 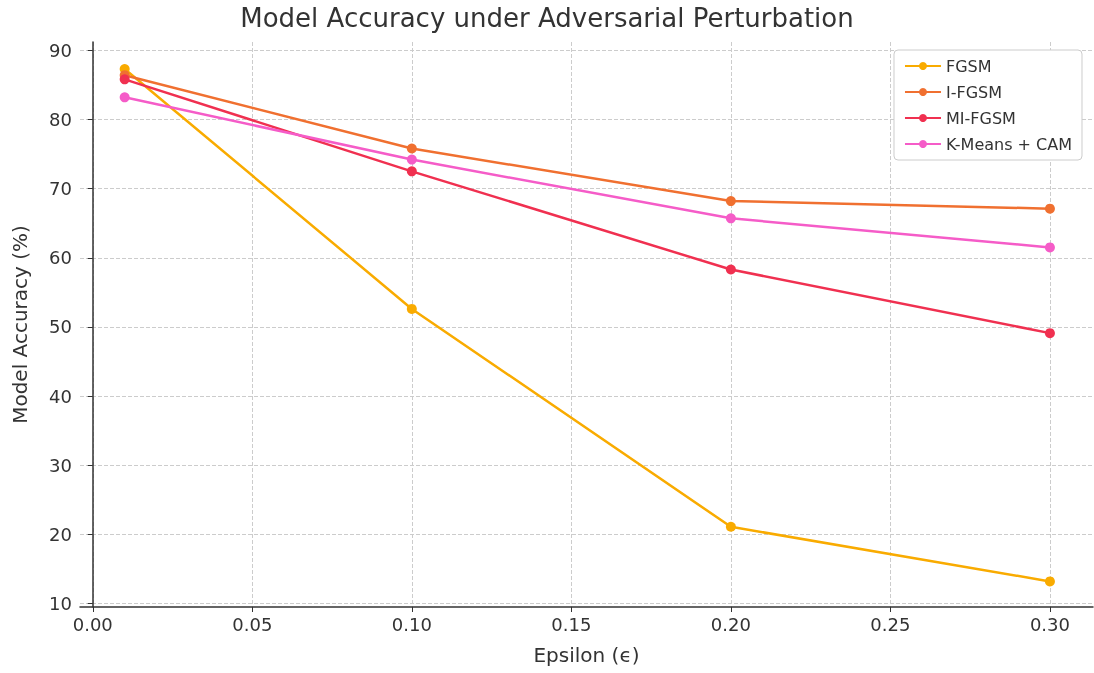 What do you see at coordinates (1049, 624) in the screenshot?
I see `x-tick-label: 0.30` at bounding box center [1049, 624].